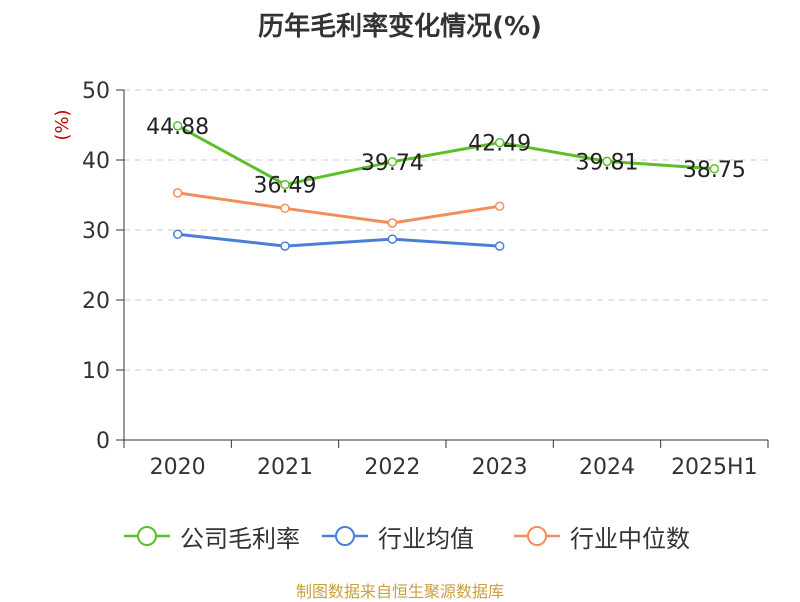 The image size is (800, 602). I want to click on legend-label: 行业中位数, so click(630, 538).